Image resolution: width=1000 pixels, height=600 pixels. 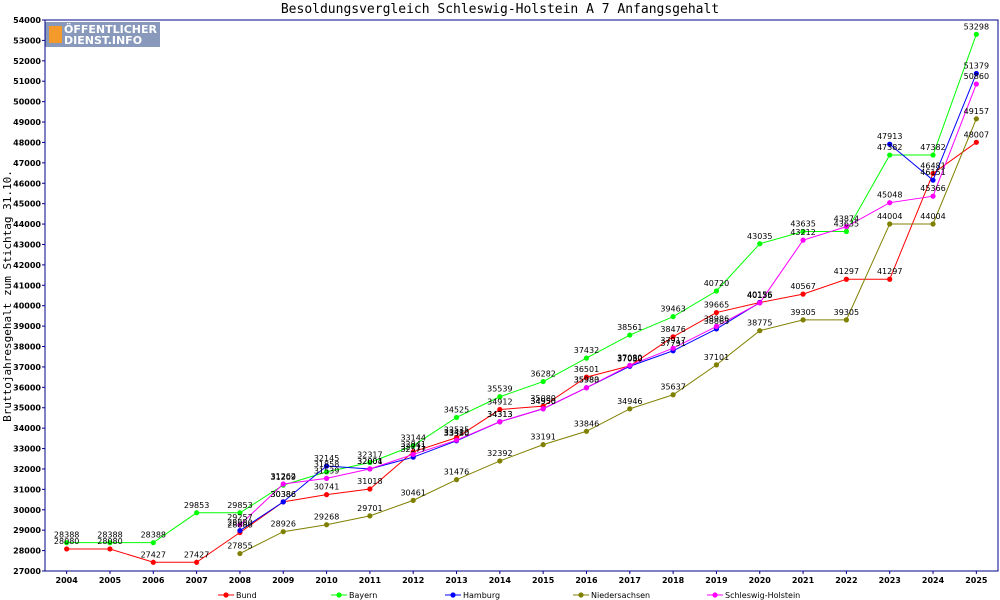 I want to click on data-label-schleswig-holstein: 32004, so click(x=369, y=461).